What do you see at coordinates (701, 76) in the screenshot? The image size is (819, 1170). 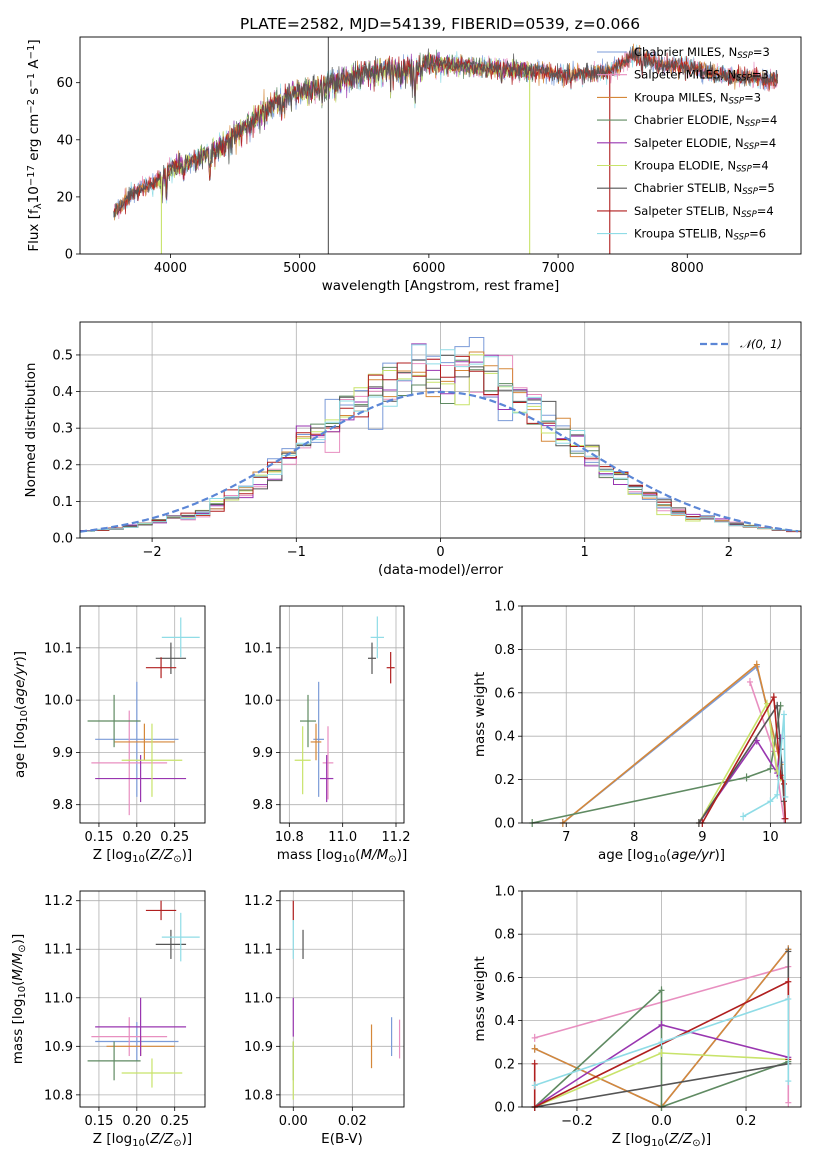 I see `legend-label: Salpeter MILES, NSSP=3` at bounding box center [701, 76].